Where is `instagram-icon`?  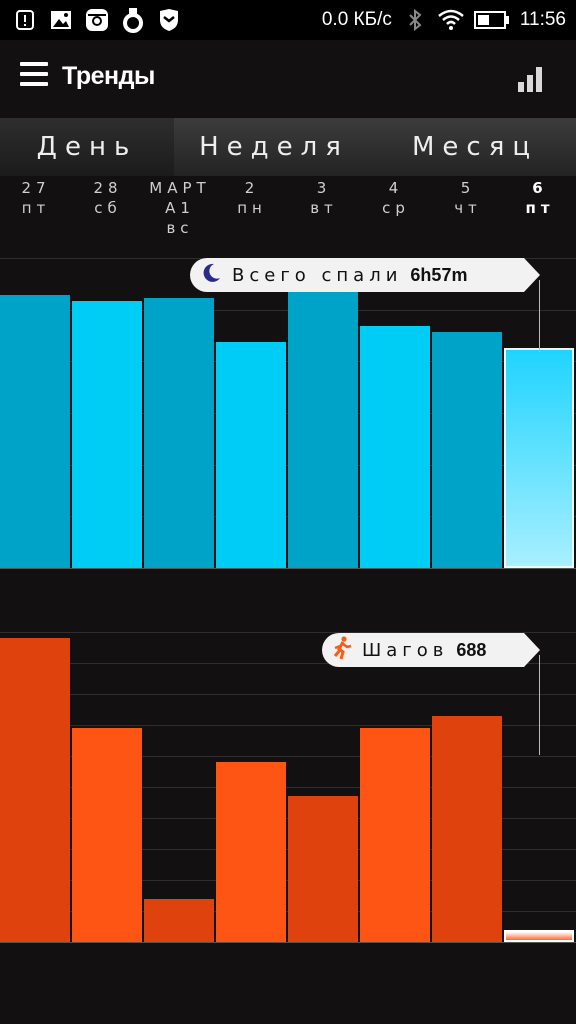 instagram-icon is located at coordinates (97, 20).